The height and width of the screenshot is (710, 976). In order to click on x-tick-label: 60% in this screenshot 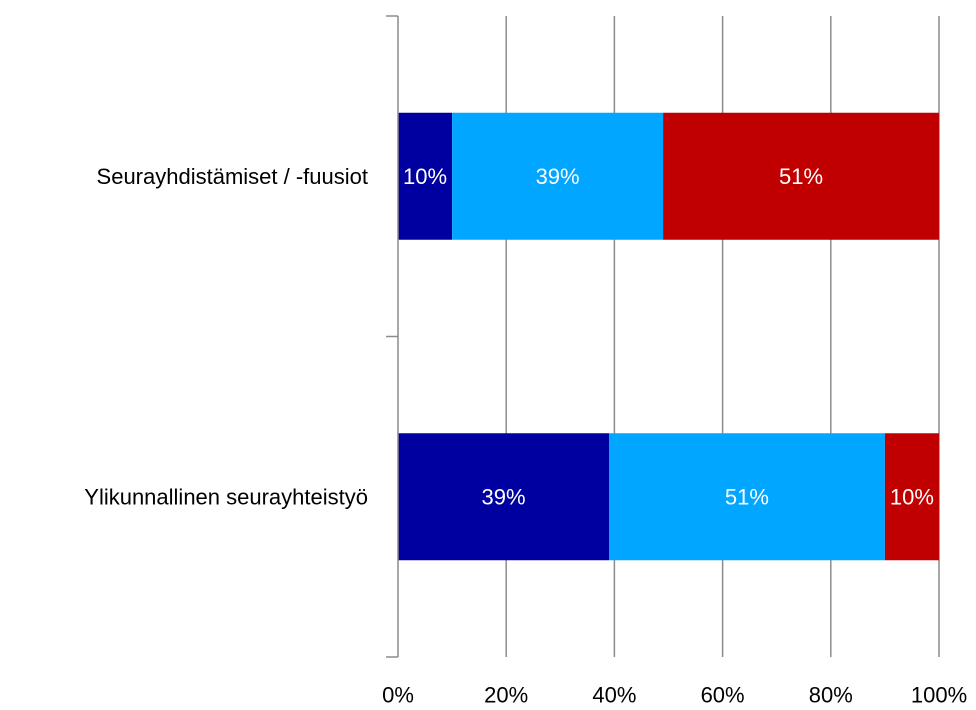, I will do `click(723, 694)`.